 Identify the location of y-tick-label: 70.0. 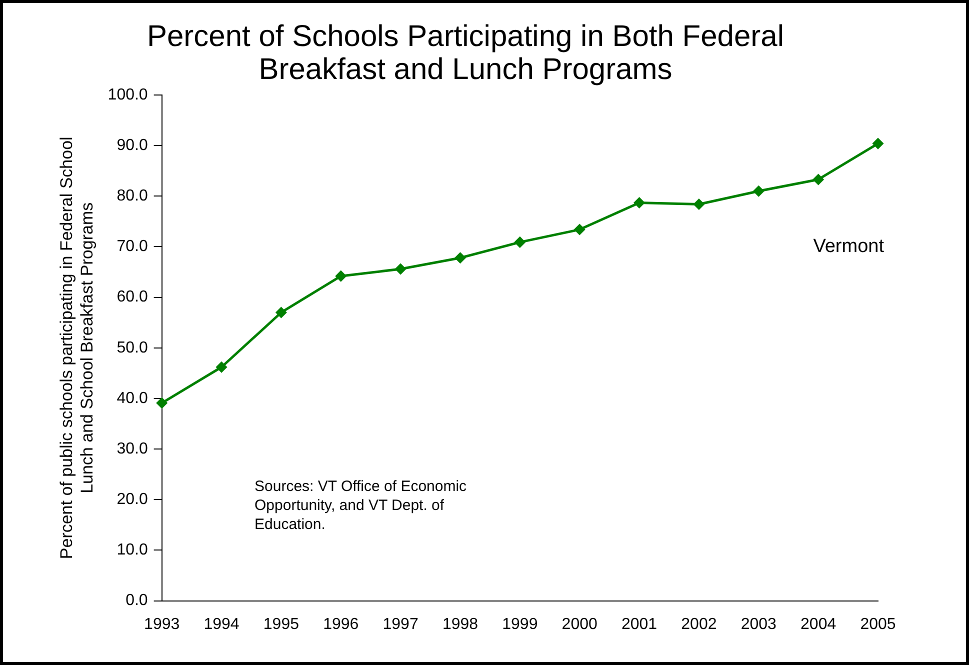
(132, 247).